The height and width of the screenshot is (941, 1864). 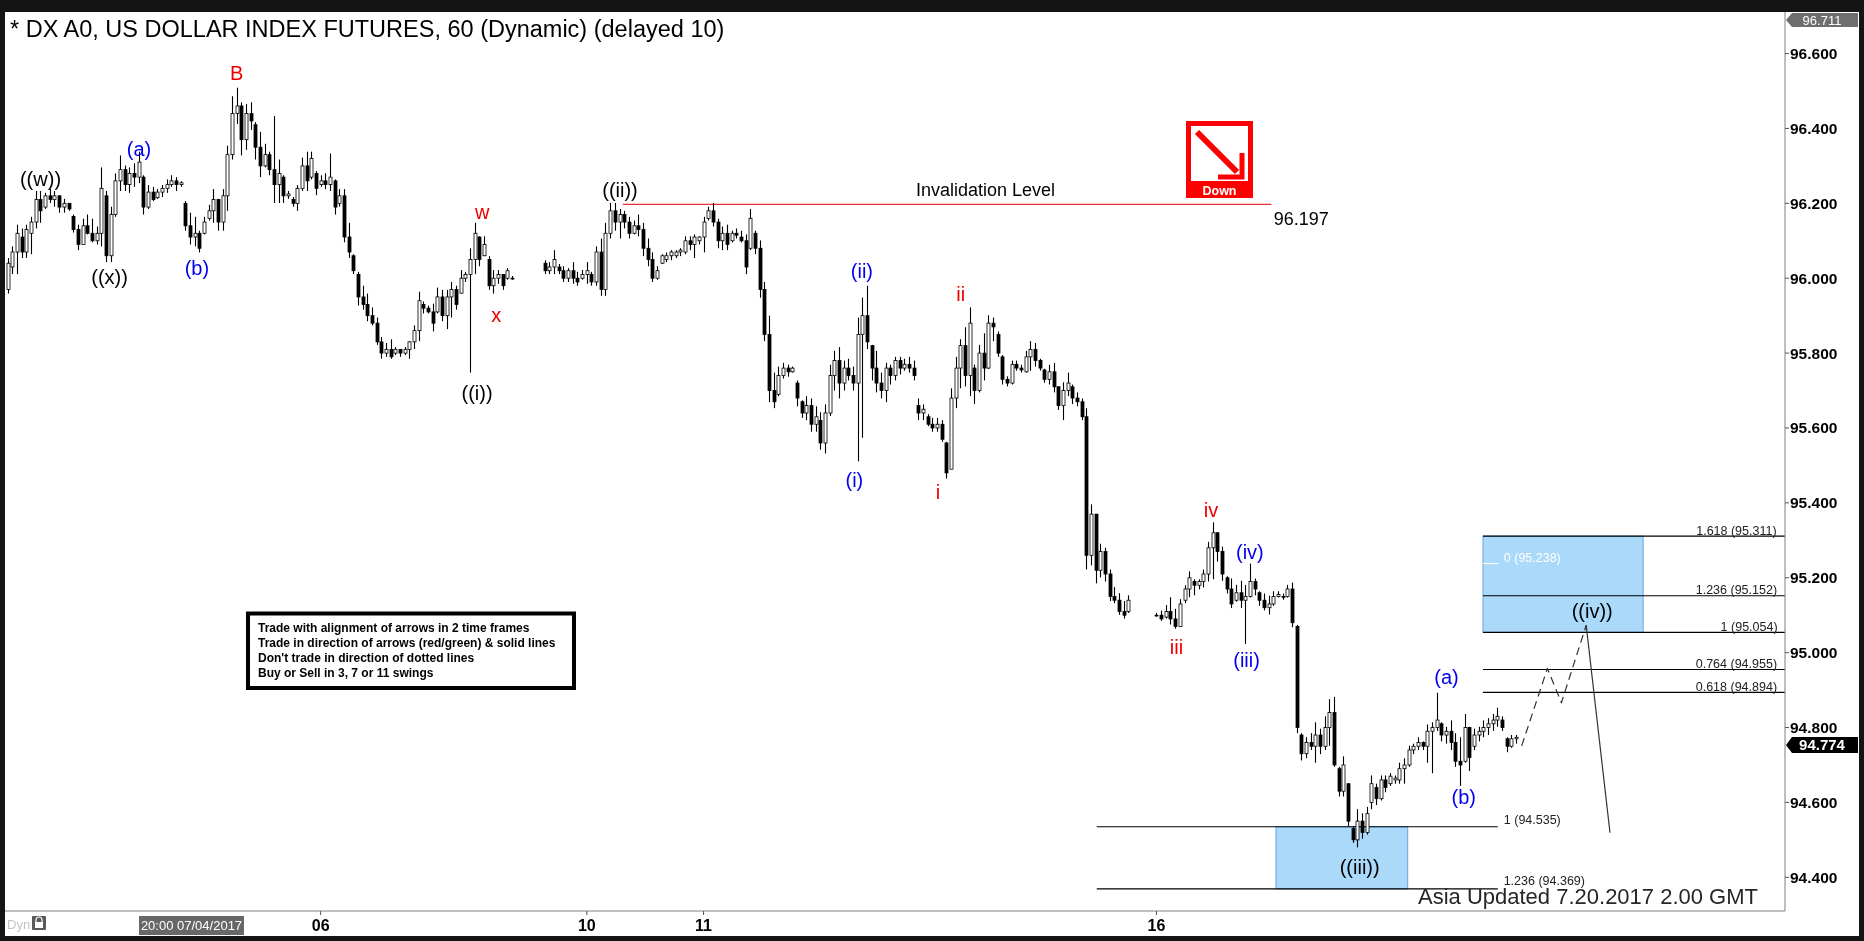 What do you see at coordinates (394, 628) in the screenshot?
I see `annotation: Trade with alignment of arrows in 2 time frames` at bounding box center [394, 628].